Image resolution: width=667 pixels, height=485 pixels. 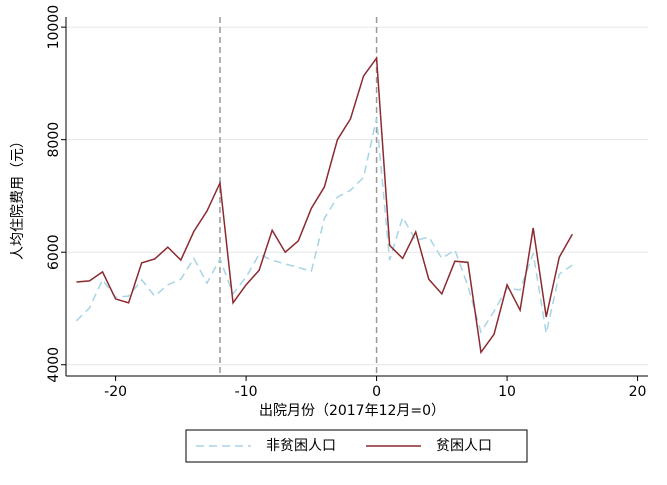 What do you see at coordinates (352, 411) in the screenshot?
I see `x-axis-label: 出院月份（2017年12月=0）` at bounding box center [352, 411].